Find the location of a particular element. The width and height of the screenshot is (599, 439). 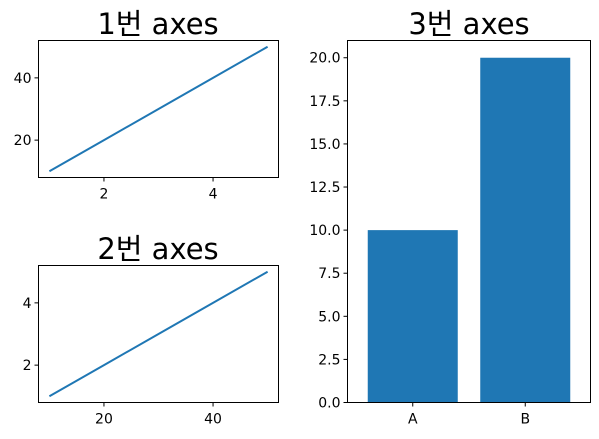

axes-2-title: 2번 axes is located at coordinates (157, 249).